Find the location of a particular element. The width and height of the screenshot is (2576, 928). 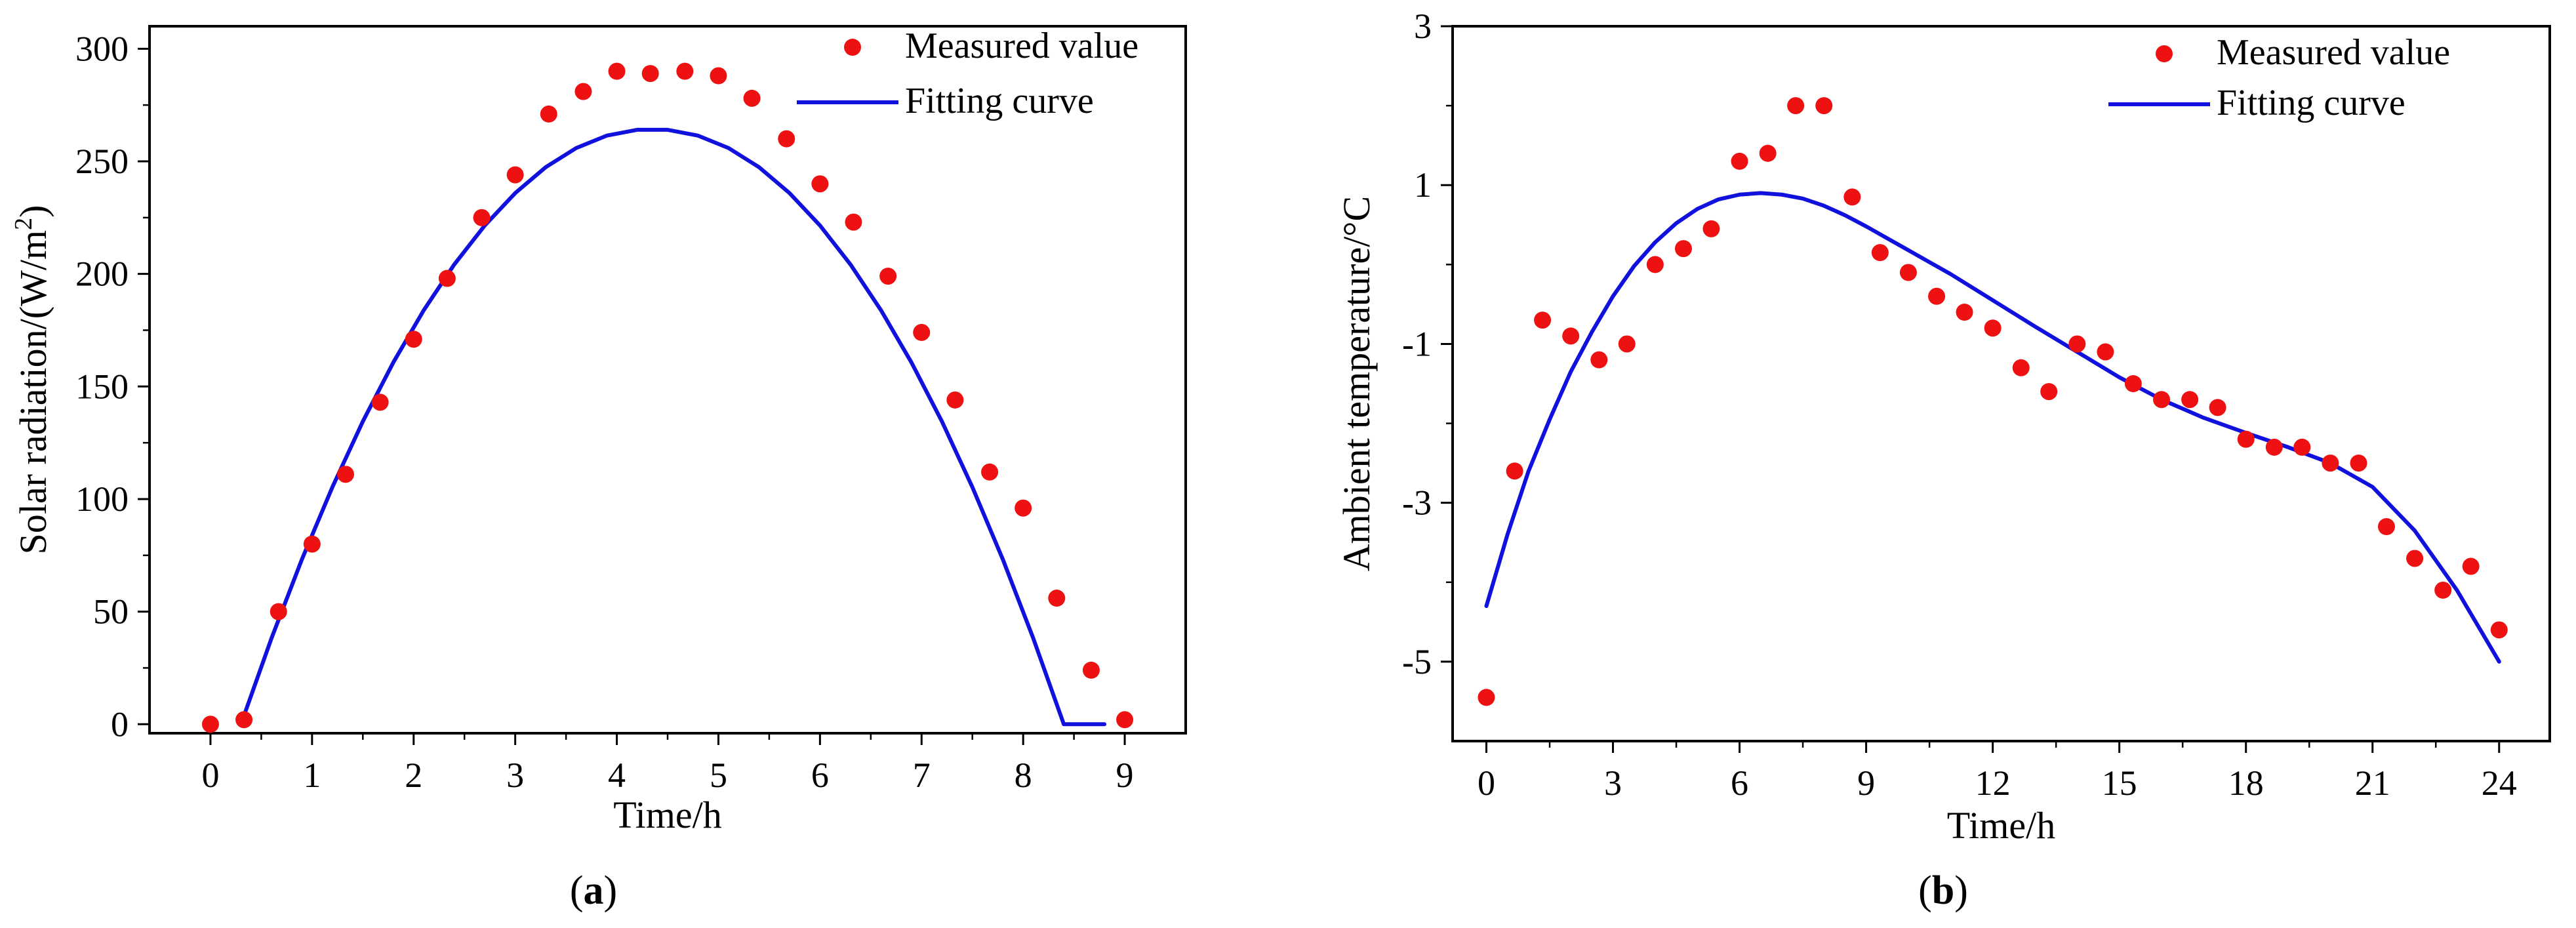

panel-label: (b) is located at coordinates (1943, 890).